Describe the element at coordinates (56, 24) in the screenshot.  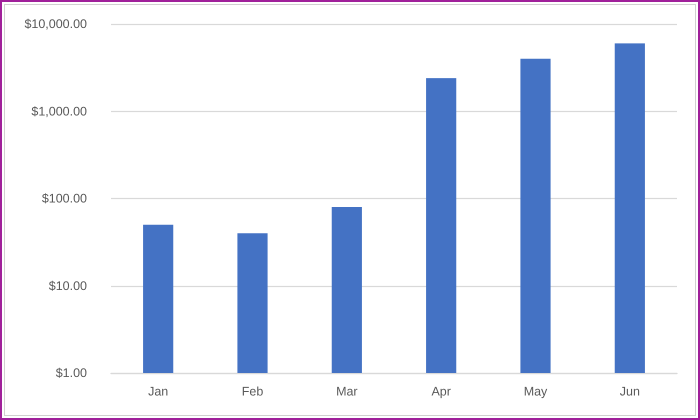
I see `y-tick-label: $10,000.00` at that location.